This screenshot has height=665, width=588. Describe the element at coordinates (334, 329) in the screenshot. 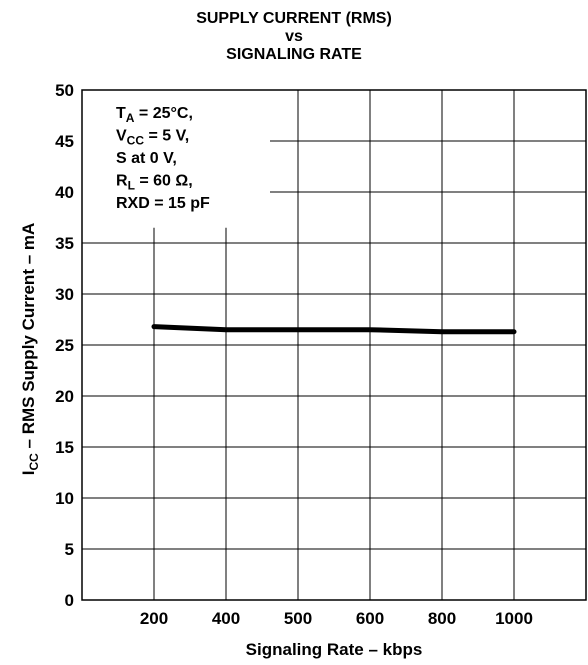

I see `series-line` at that location.